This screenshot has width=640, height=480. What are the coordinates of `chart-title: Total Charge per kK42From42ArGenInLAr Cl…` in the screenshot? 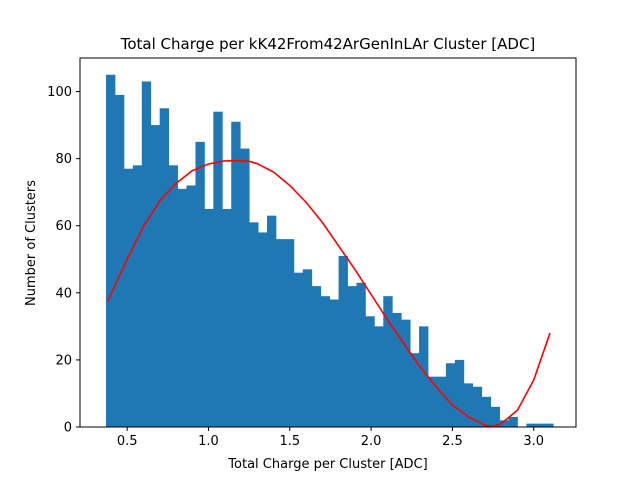 It's located at (328, 44).